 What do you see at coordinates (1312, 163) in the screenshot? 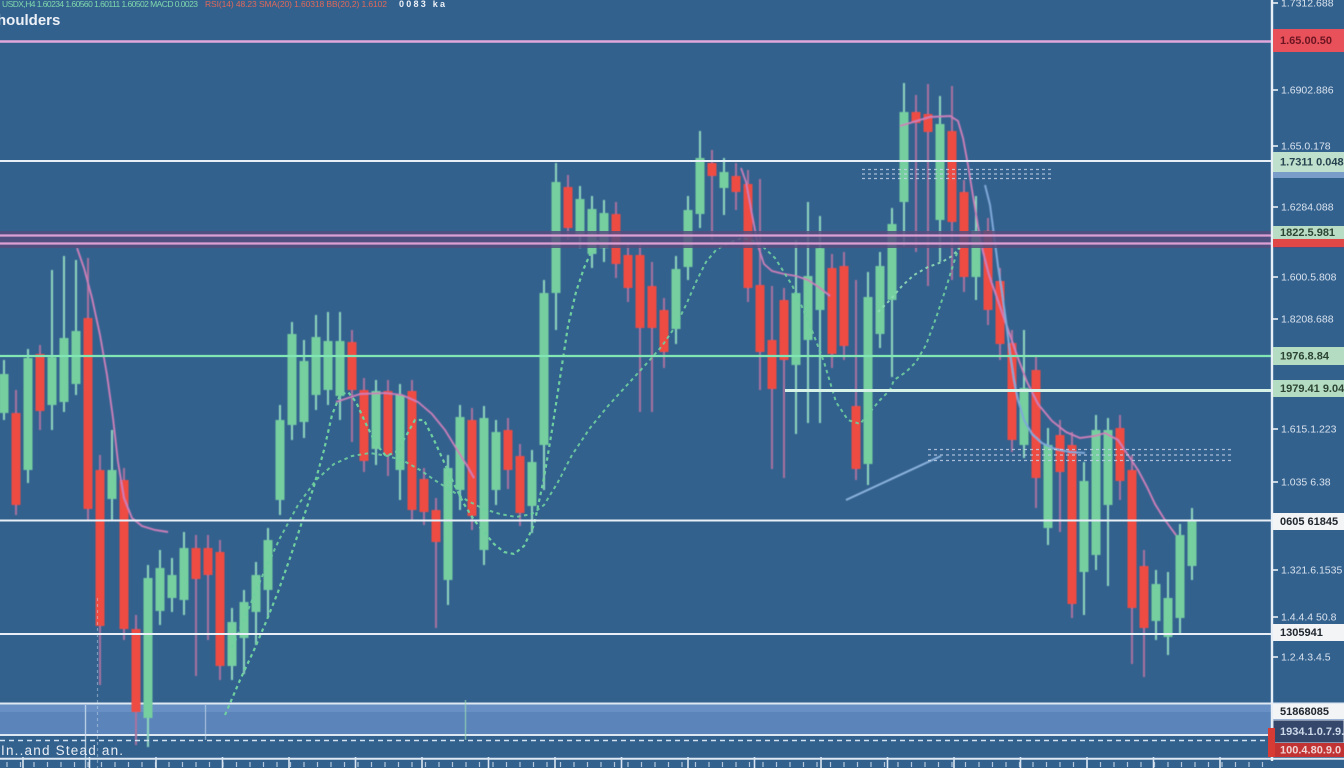
I see `svg-text: 1.7311 0.048` at bounding box center [1312, 163].